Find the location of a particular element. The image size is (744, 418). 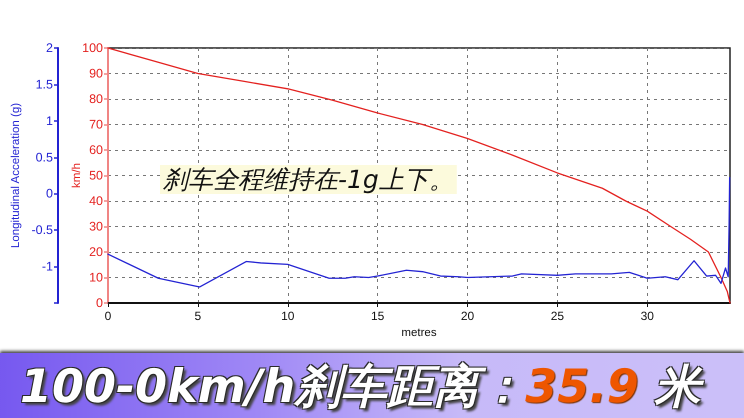

y2-tick-label: 1 is located at coordinates (50, 121).